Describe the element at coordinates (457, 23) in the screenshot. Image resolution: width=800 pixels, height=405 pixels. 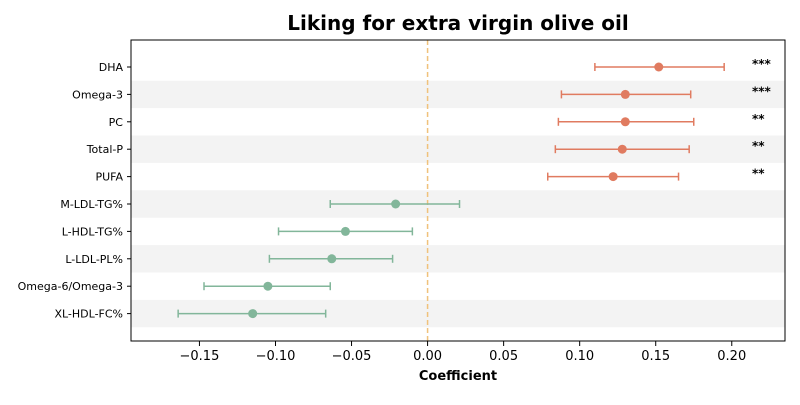
I see `chart-title: Liking for extra virgin olive oil` at that location.